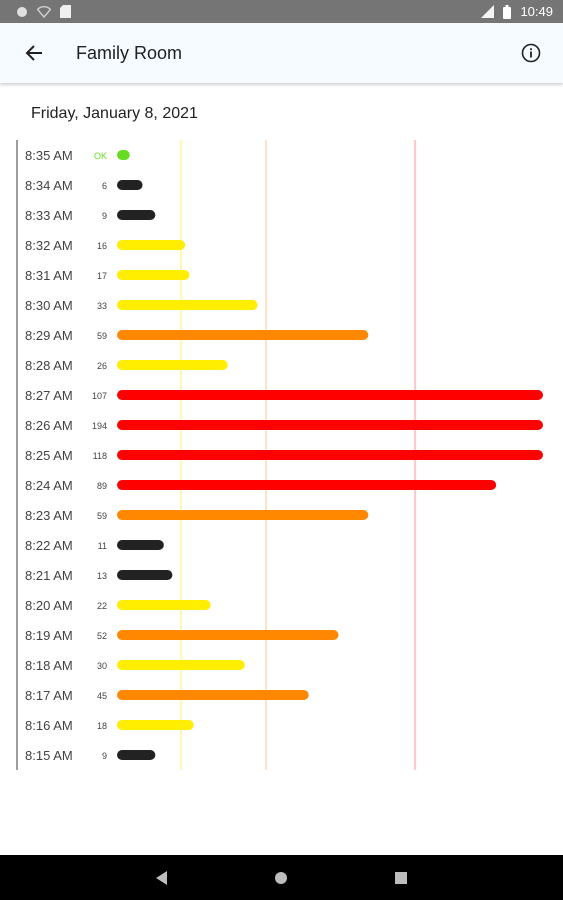  What do you see at coordinates (102, 666) in the screenshot?
I see `value-label: 30` at bounding box center [102, 666].